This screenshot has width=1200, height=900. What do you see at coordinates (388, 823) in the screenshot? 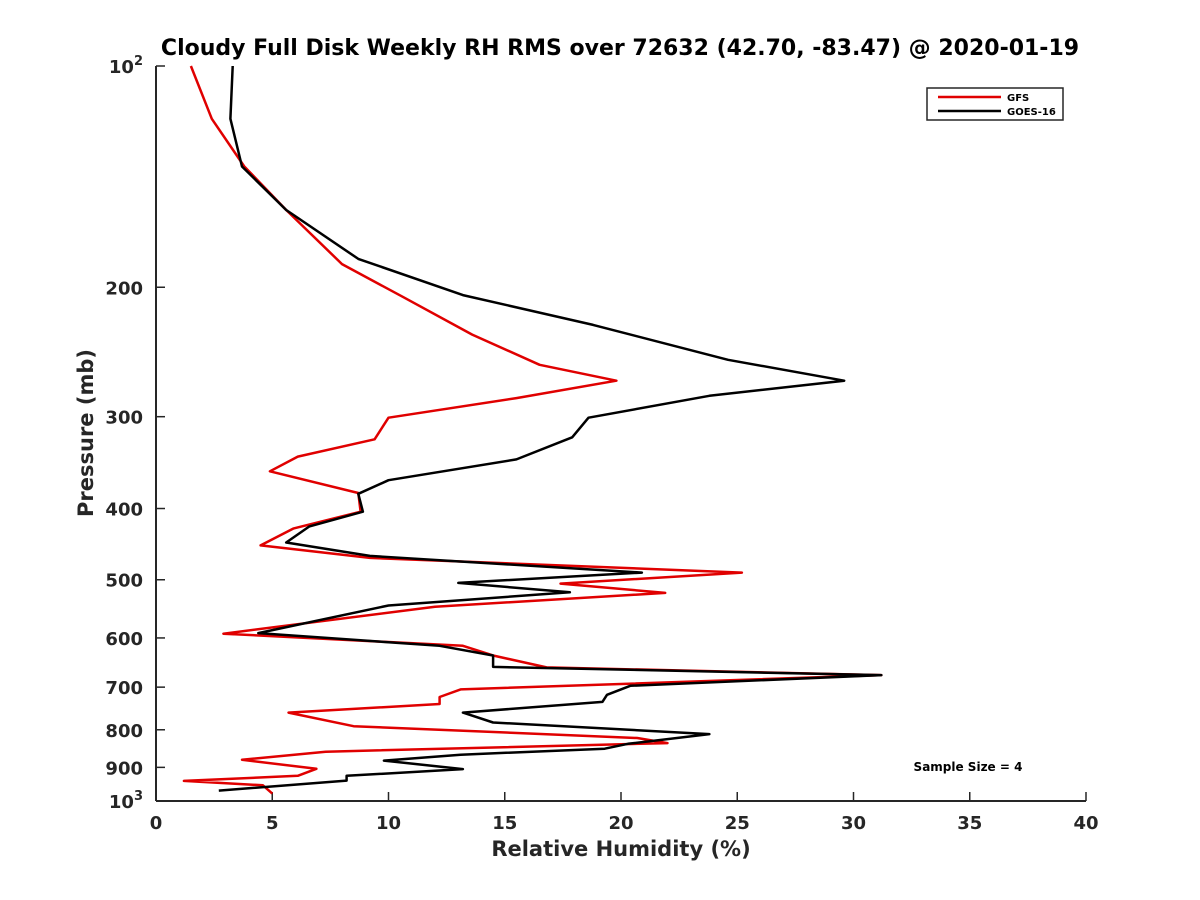
I see `x-tick-label: 10` at bounding box center [388, 823].